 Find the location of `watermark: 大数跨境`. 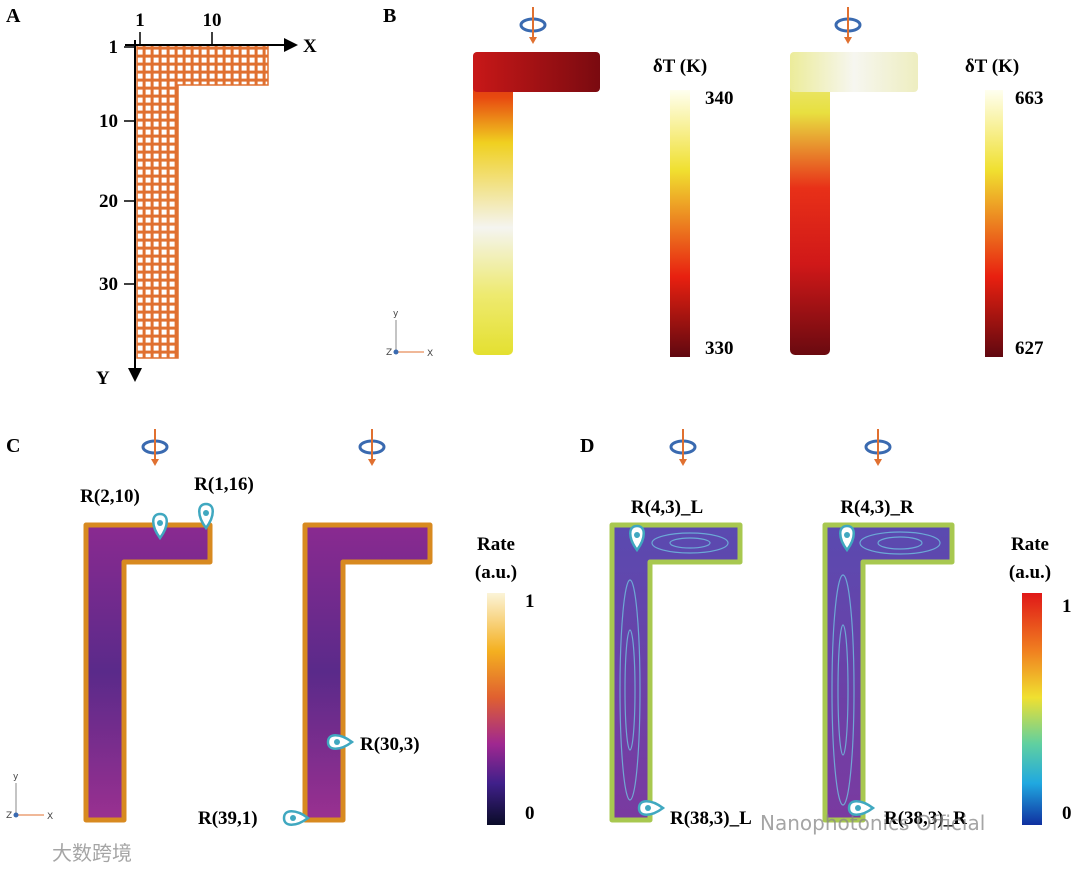

watermark: 大数跨境 is located at coordinates (92, 853).